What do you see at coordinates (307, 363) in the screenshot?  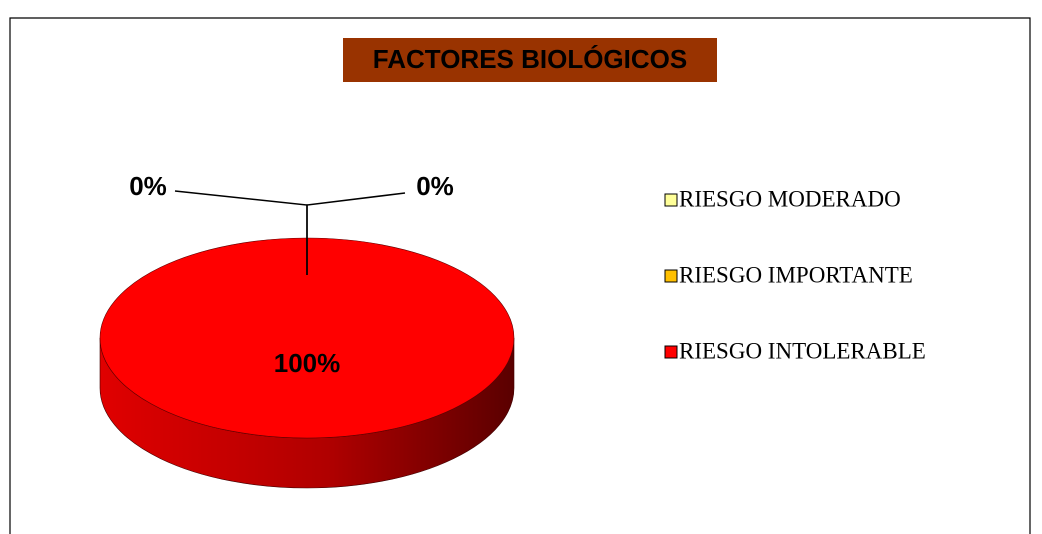 I see `data-label: 100%` at bounding box center [307, 363].